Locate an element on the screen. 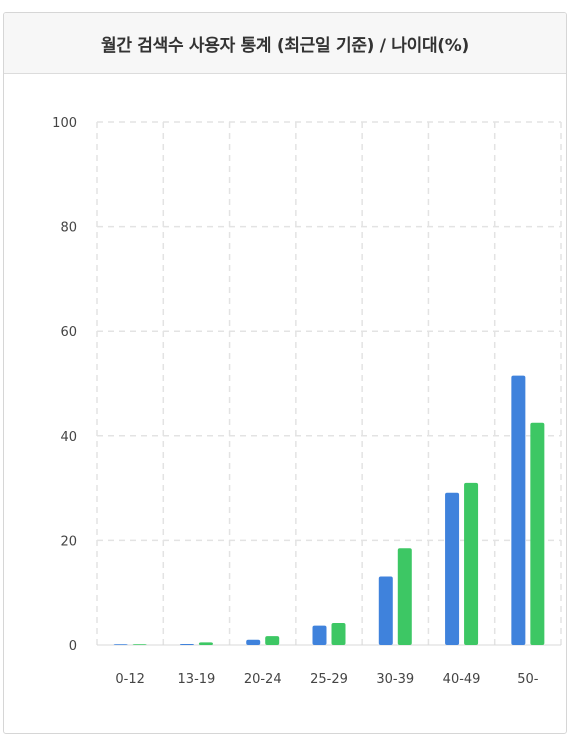  x-tick-label: 25-29 is located at coordinates (329, 679).